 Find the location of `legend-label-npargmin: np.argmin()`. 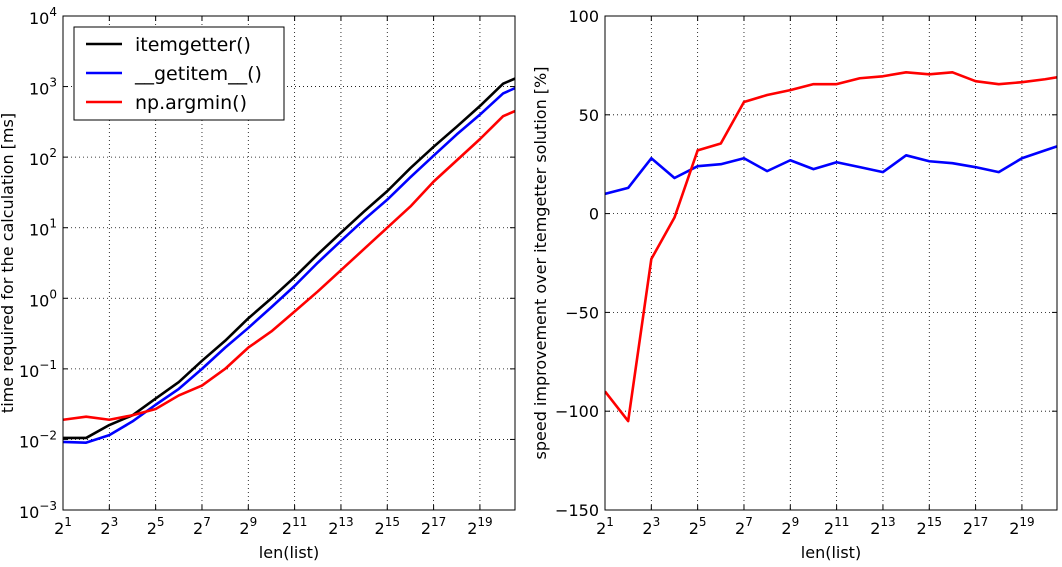

legend-label-npargmin: np.argmin() is located at coordinates (191, 103).